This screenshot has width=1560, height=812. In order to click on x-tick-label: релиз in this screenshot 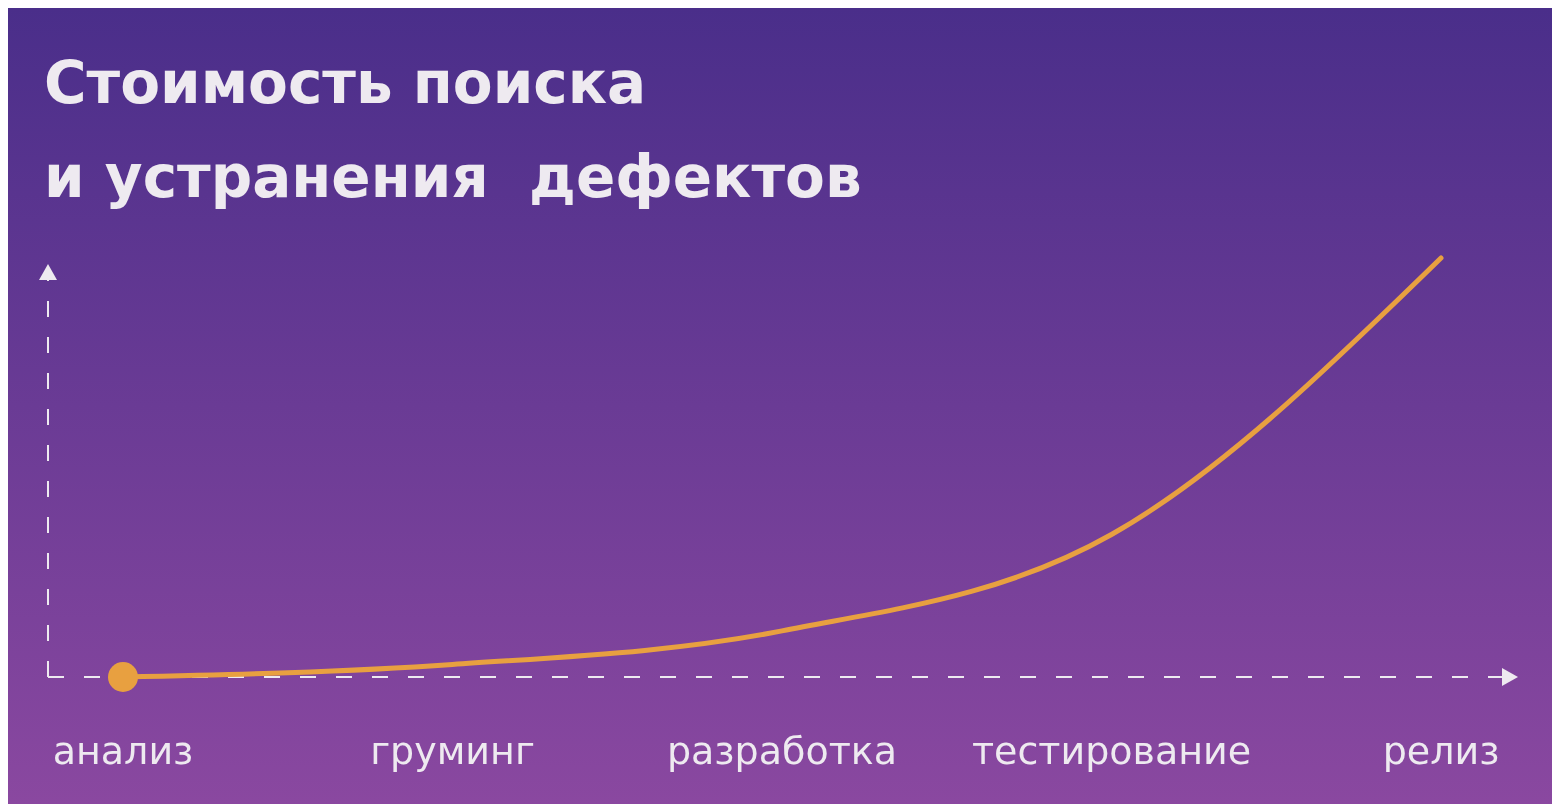, I will do `click(1441, 751)`.